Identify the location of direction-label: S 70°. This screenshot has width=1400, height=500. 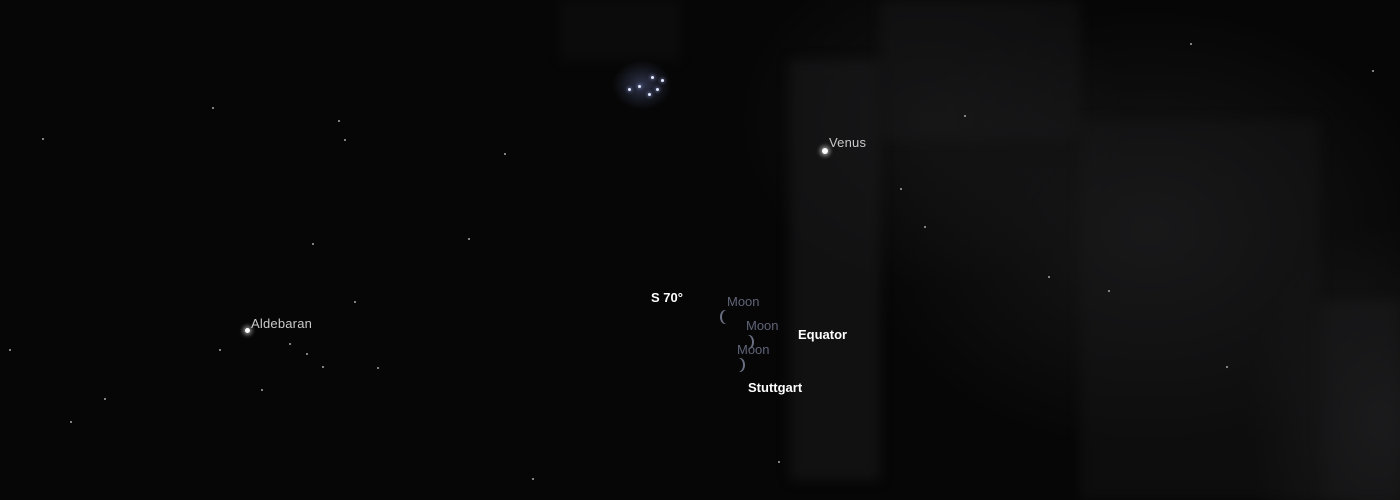
(667, 297).